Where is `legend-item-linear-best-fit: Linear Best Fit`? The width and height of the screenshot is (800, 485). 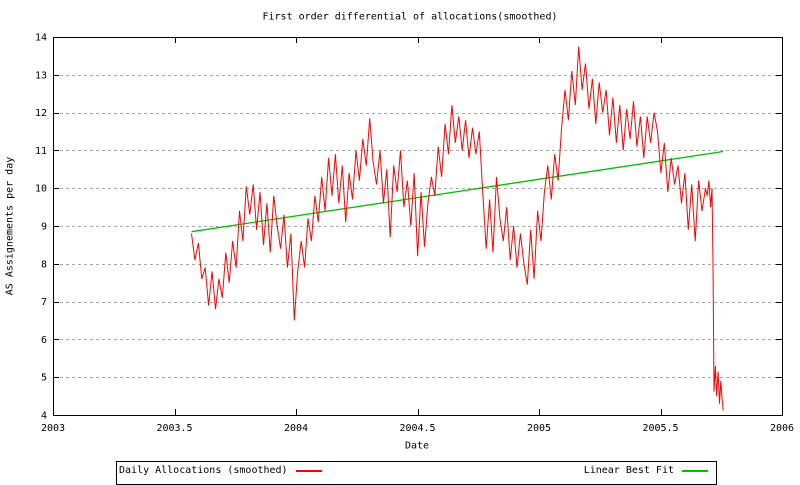 legend-item-linear-best-fit: Linear Best Fit is located at coordinates (646, 470).